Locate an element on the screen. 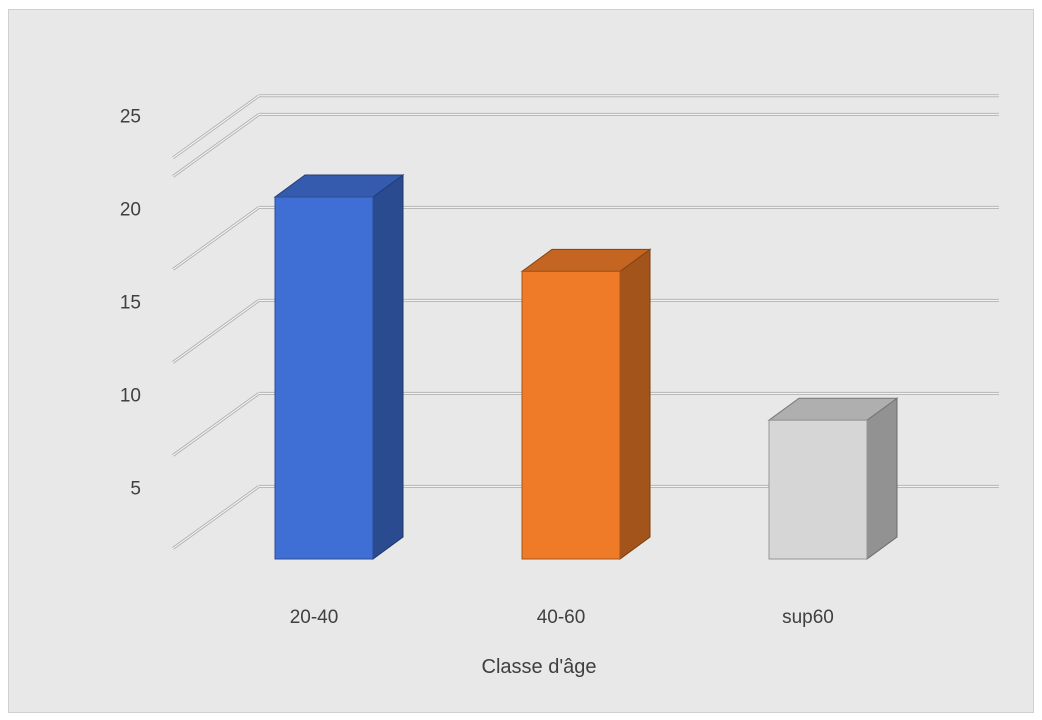  y-tick-label: 10 is located at coordinates (130, 395).